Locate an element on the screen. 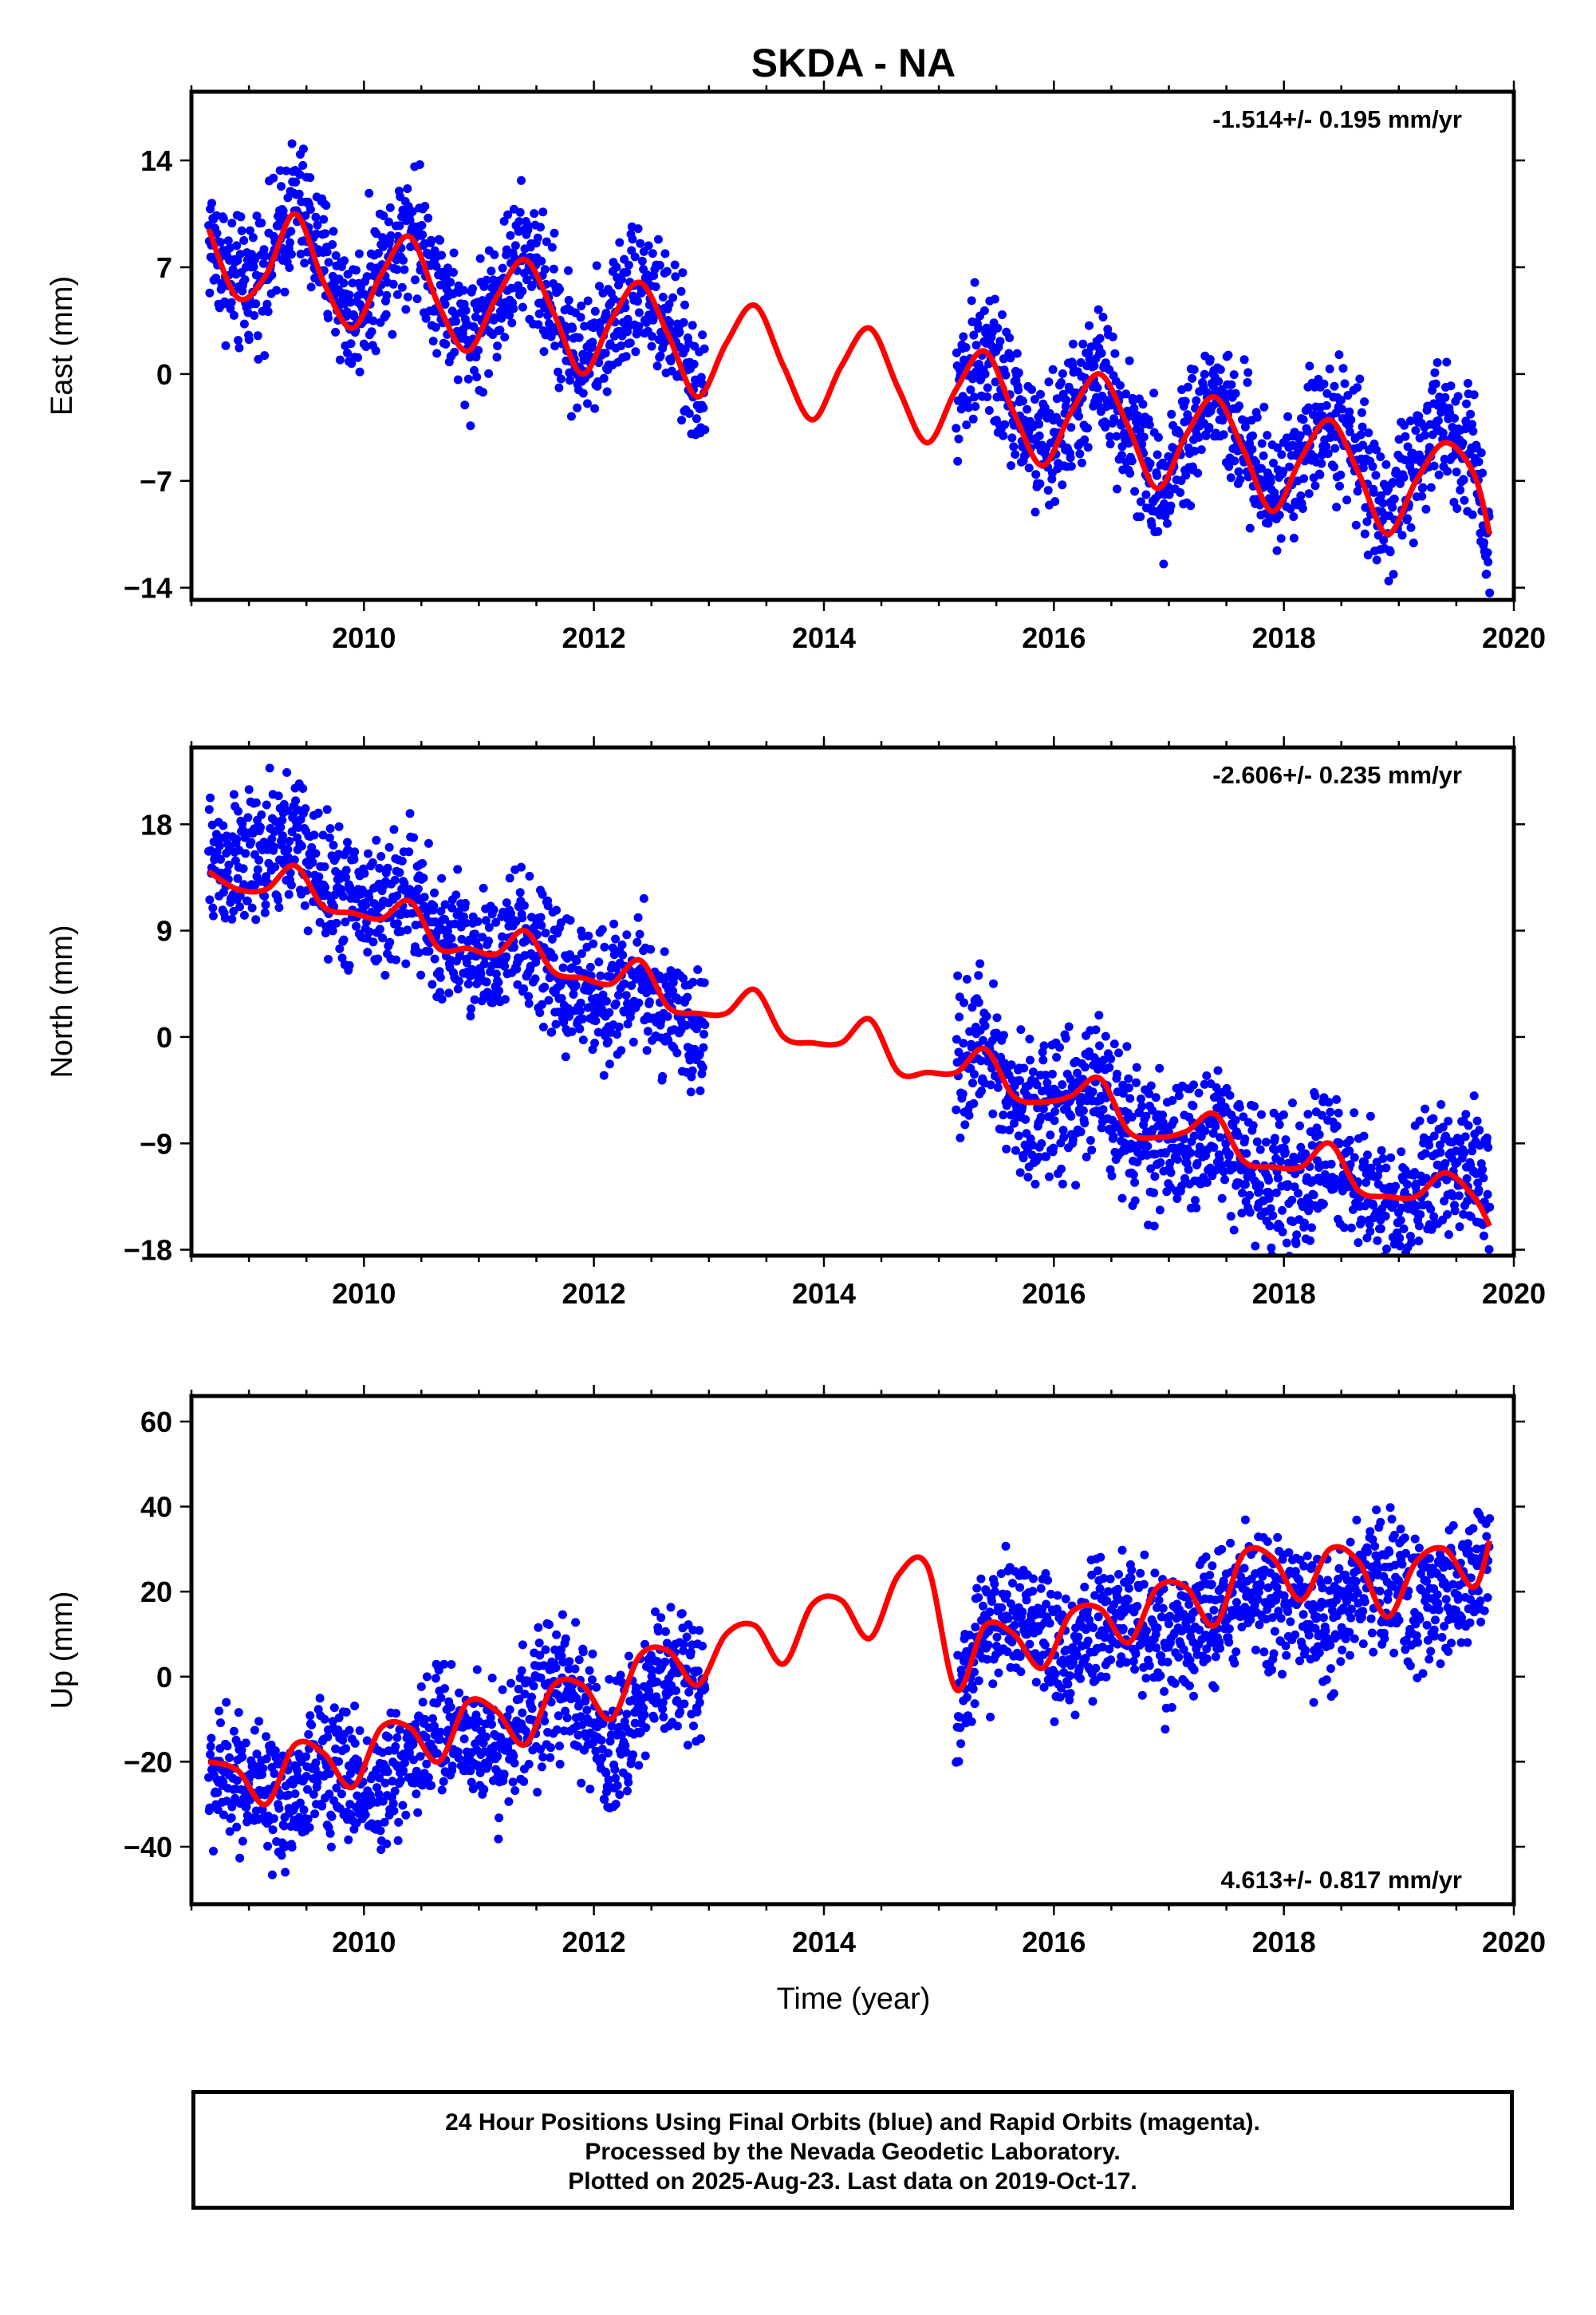  north-rate-label: -2.606+/- 0.235 mm/yr is located at coordinates (1337, 775).